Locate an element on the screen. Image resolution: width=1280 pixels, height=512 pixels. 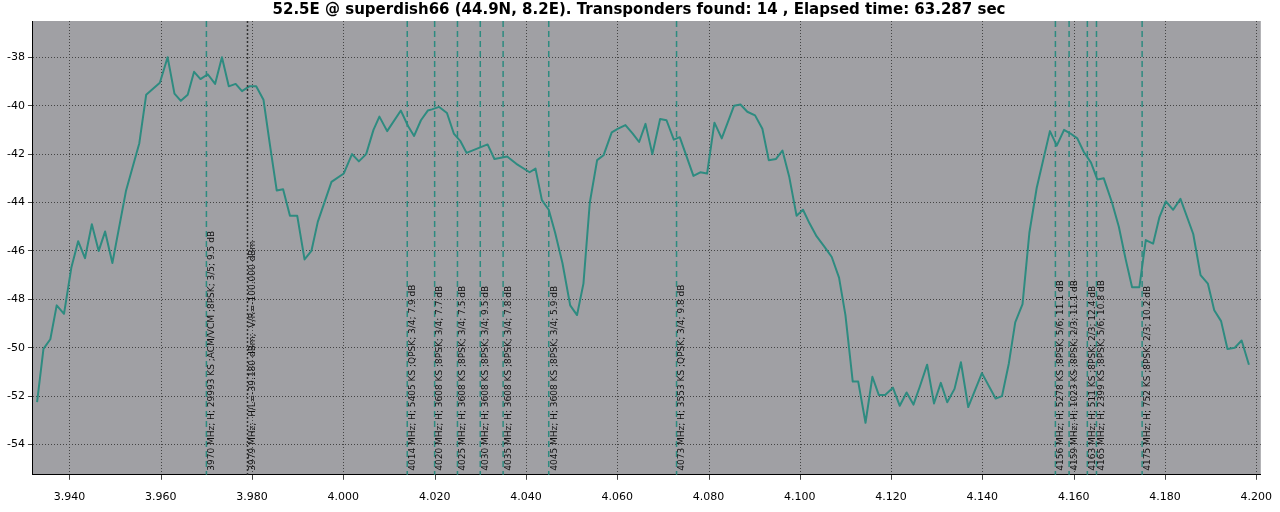
x-tick-label: 3.940 is located at coordinates (69, 497).